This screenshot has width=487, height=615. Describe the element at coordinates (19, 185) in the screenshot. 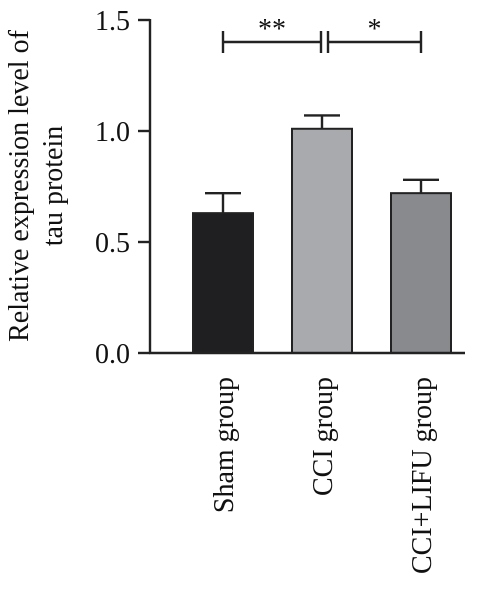

I see `y-axis-label-line: Relative expression level of` at that location.